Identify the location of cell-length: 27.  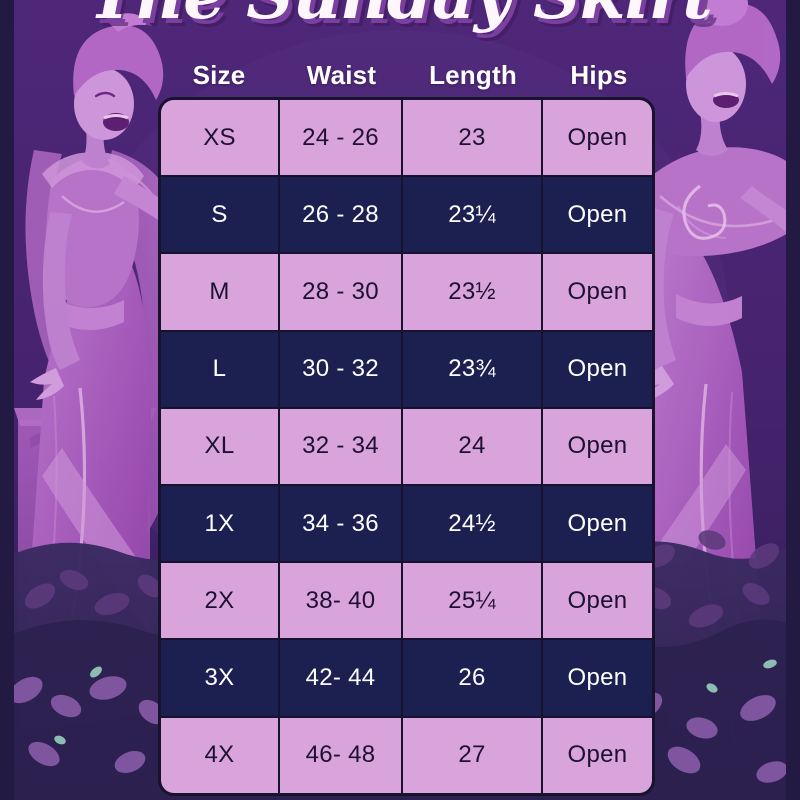
(473, 755).